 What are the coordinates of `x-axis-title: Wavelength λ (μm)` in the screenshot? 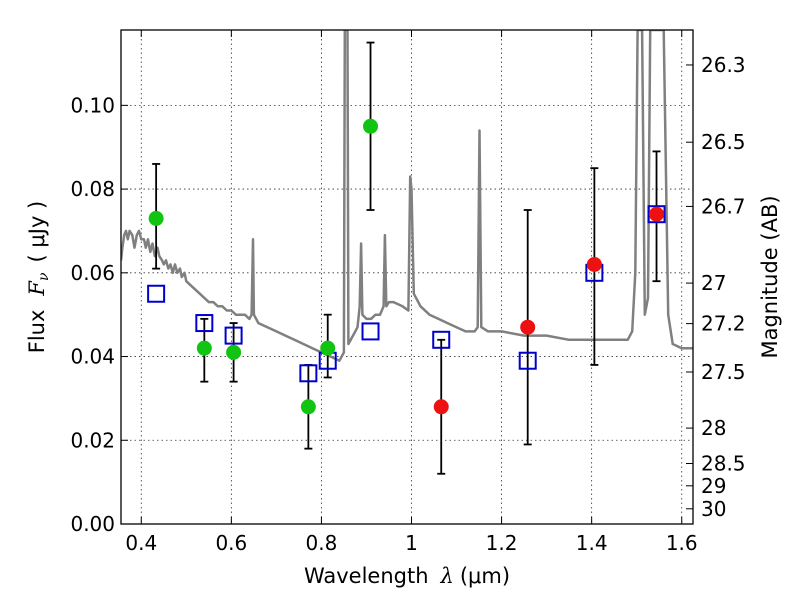 It's located at (407, 576).